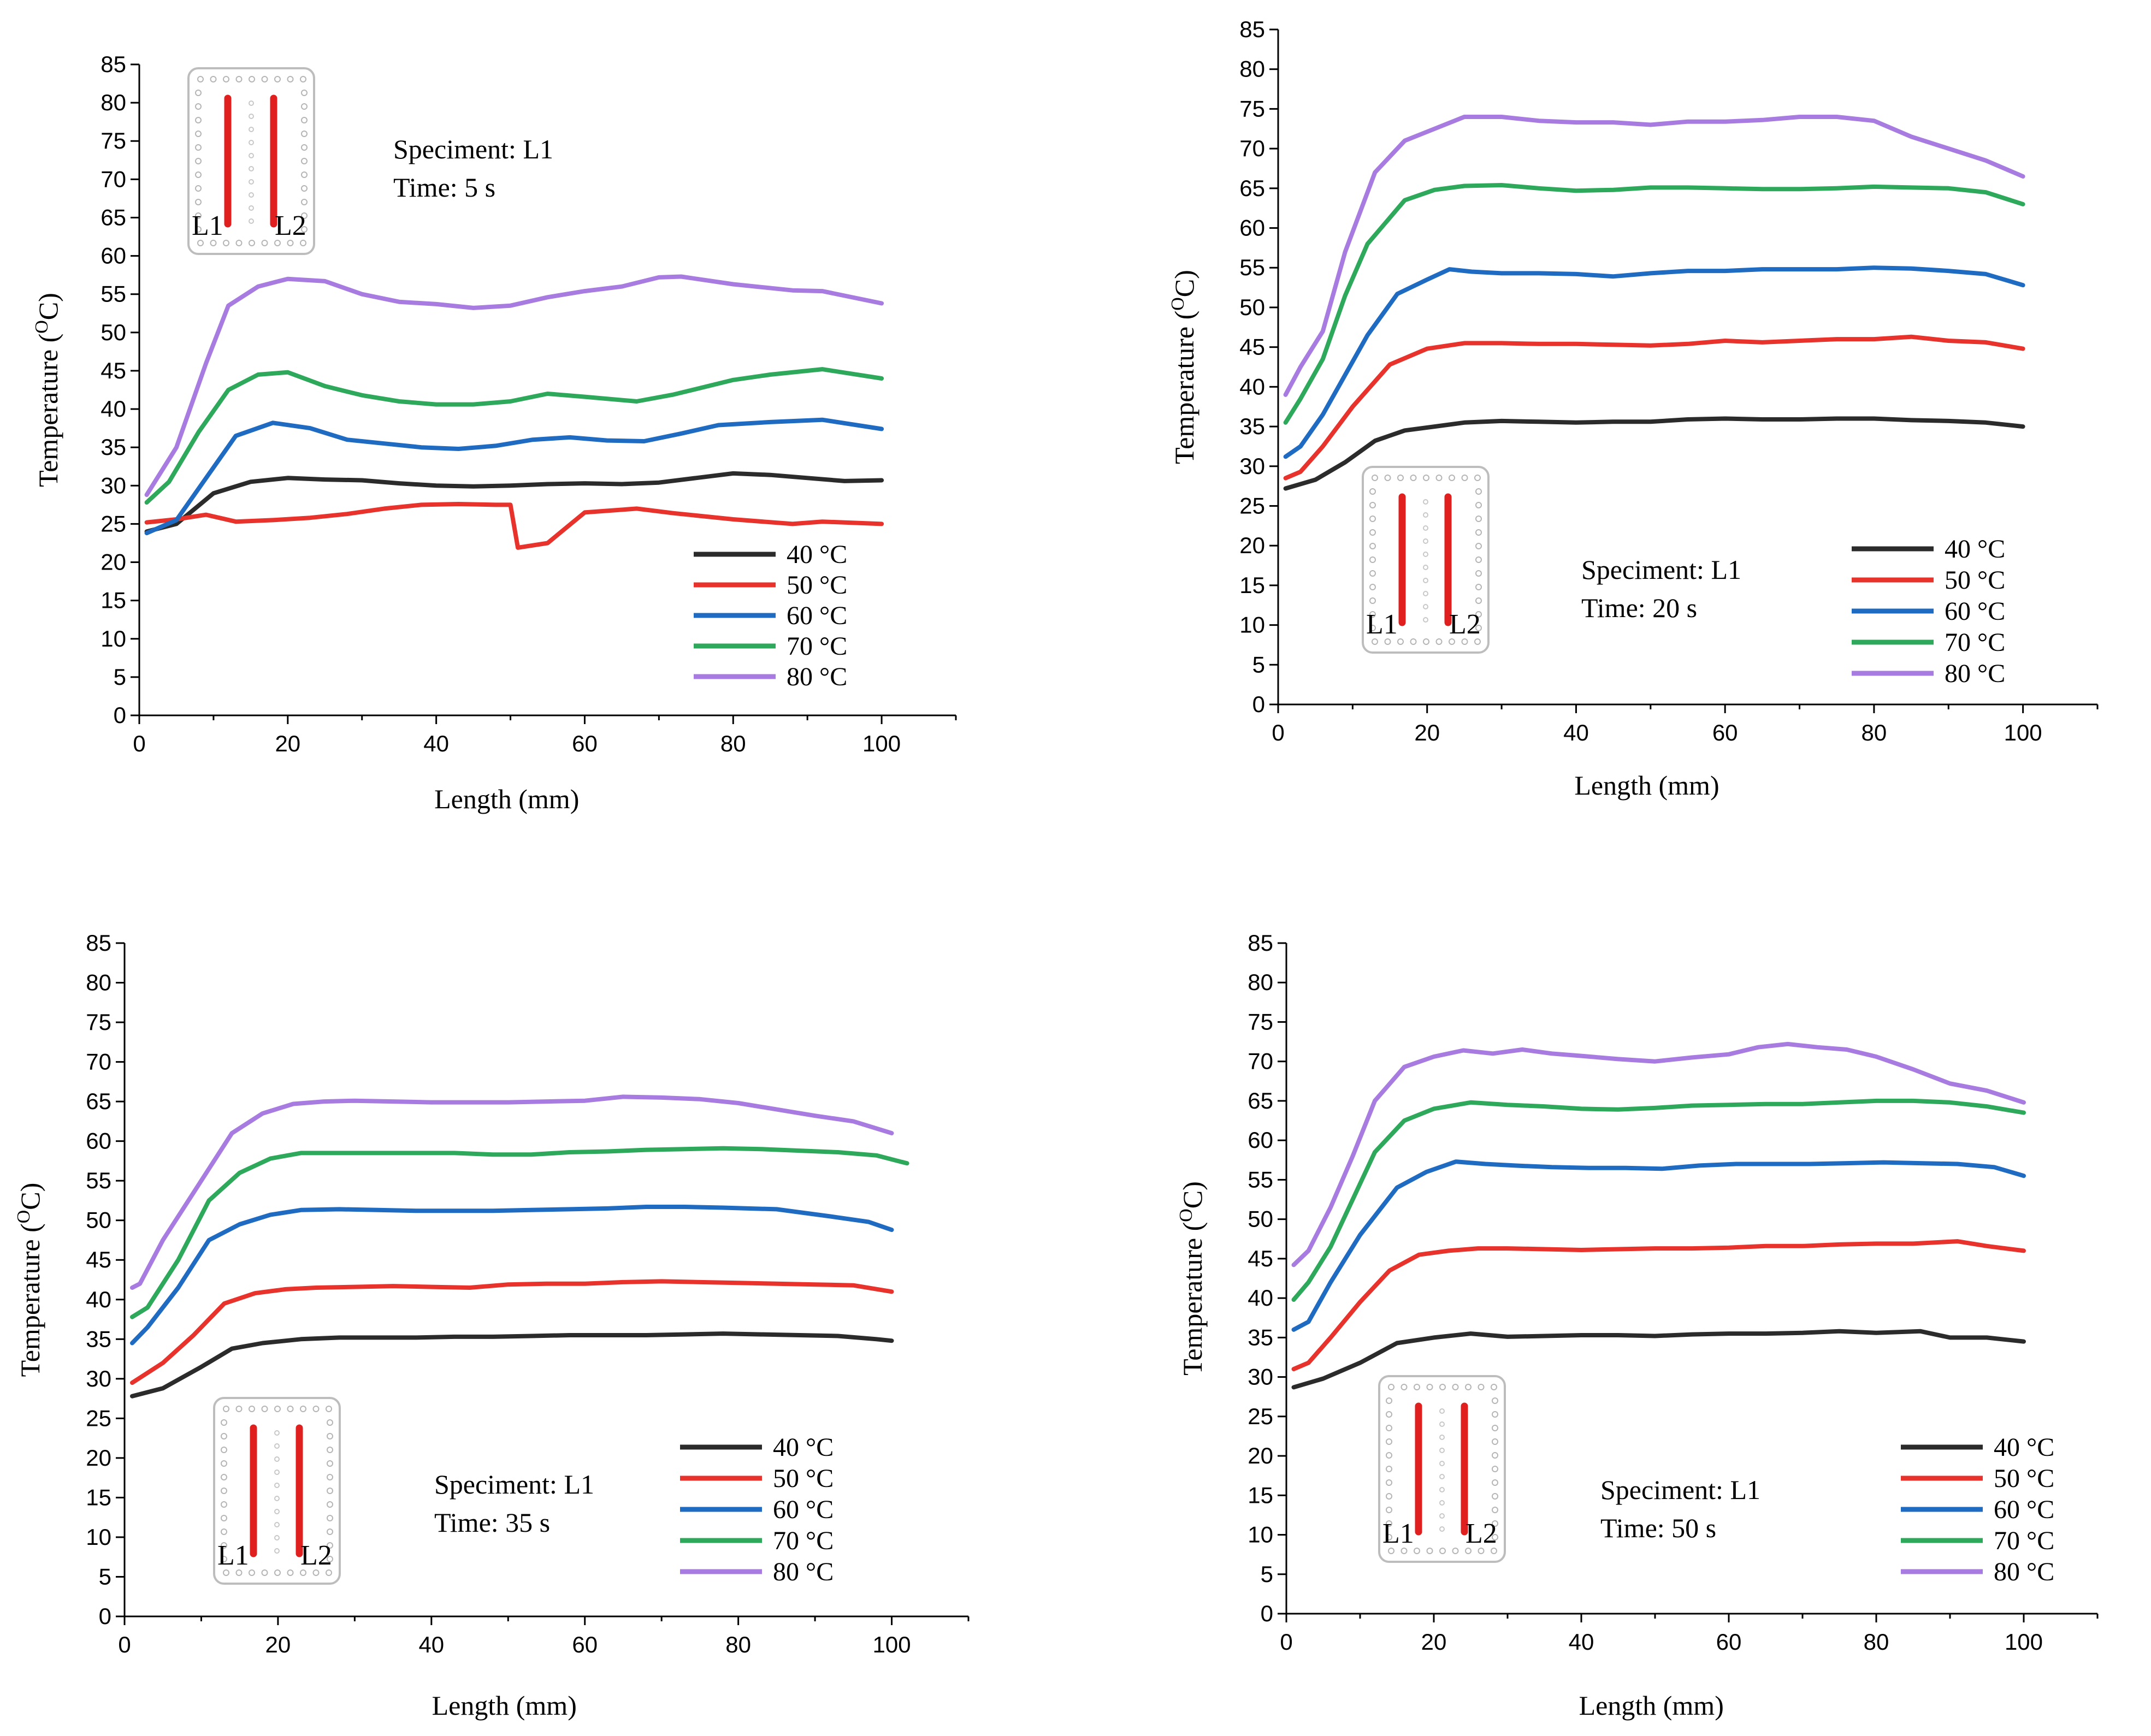 The image size is (2151, 1736). I want to click on y-tick-label: 60, so click(1260, 1140).